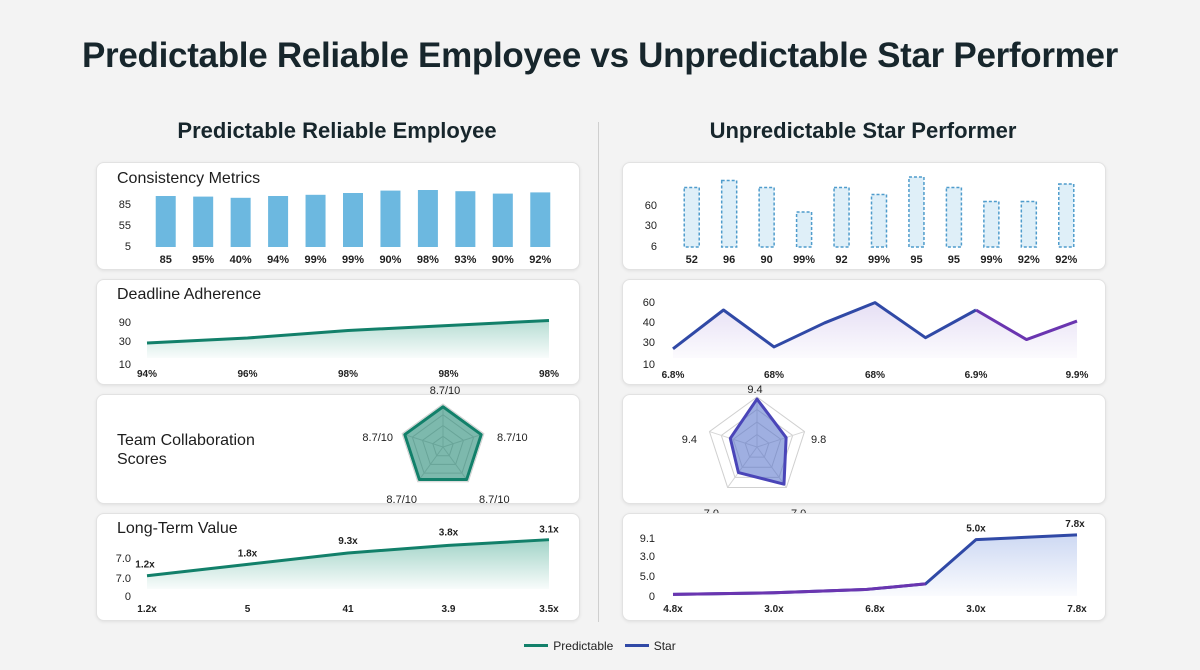  I want to click on radar-axis-label: 9.4, so click(689, 440).